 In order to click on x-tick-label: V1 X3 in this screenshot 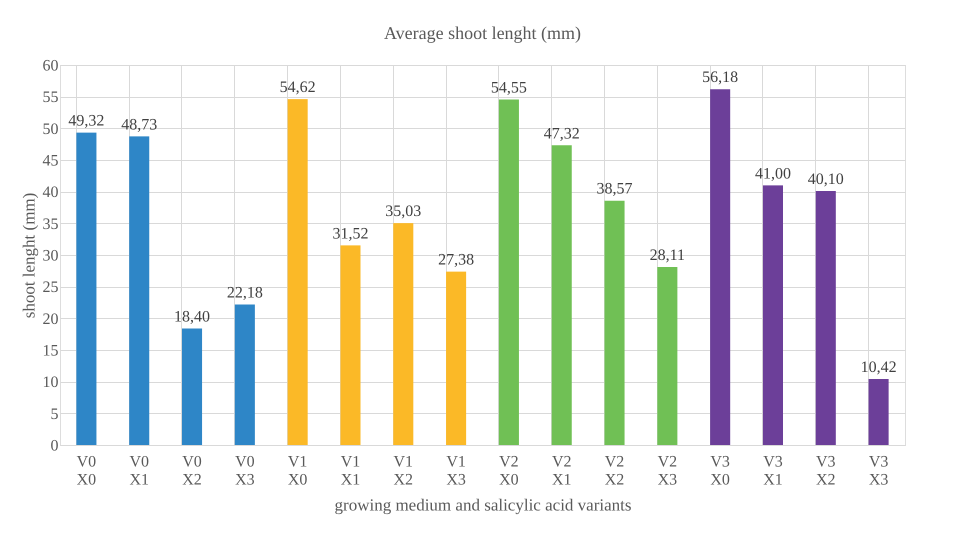, I will do `click(456, 471)`.